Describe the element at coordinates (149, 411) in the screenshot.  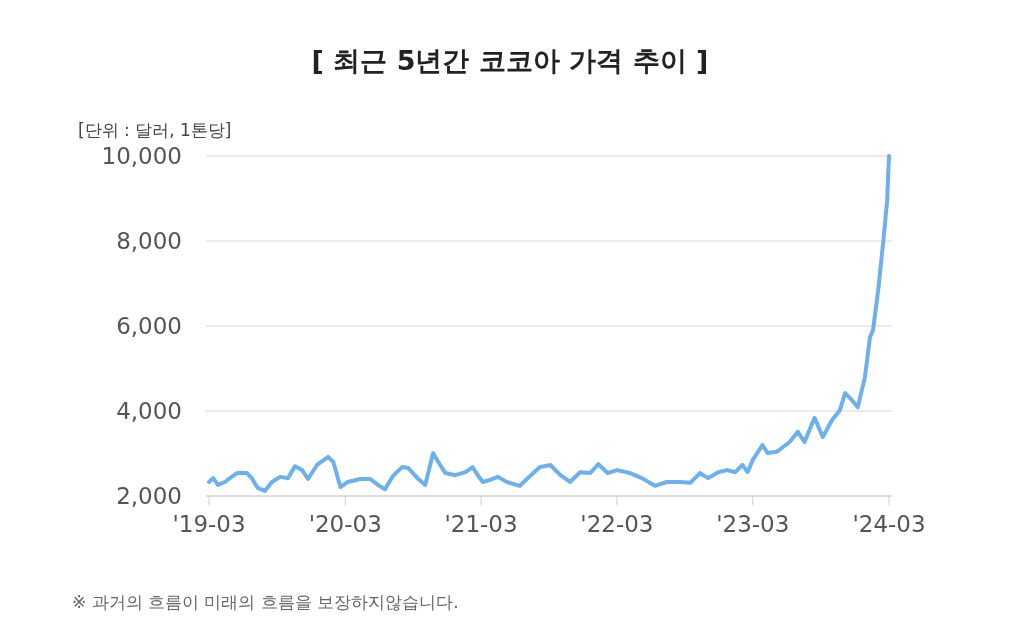
I see `y-tick-label: 4,000` at that location.